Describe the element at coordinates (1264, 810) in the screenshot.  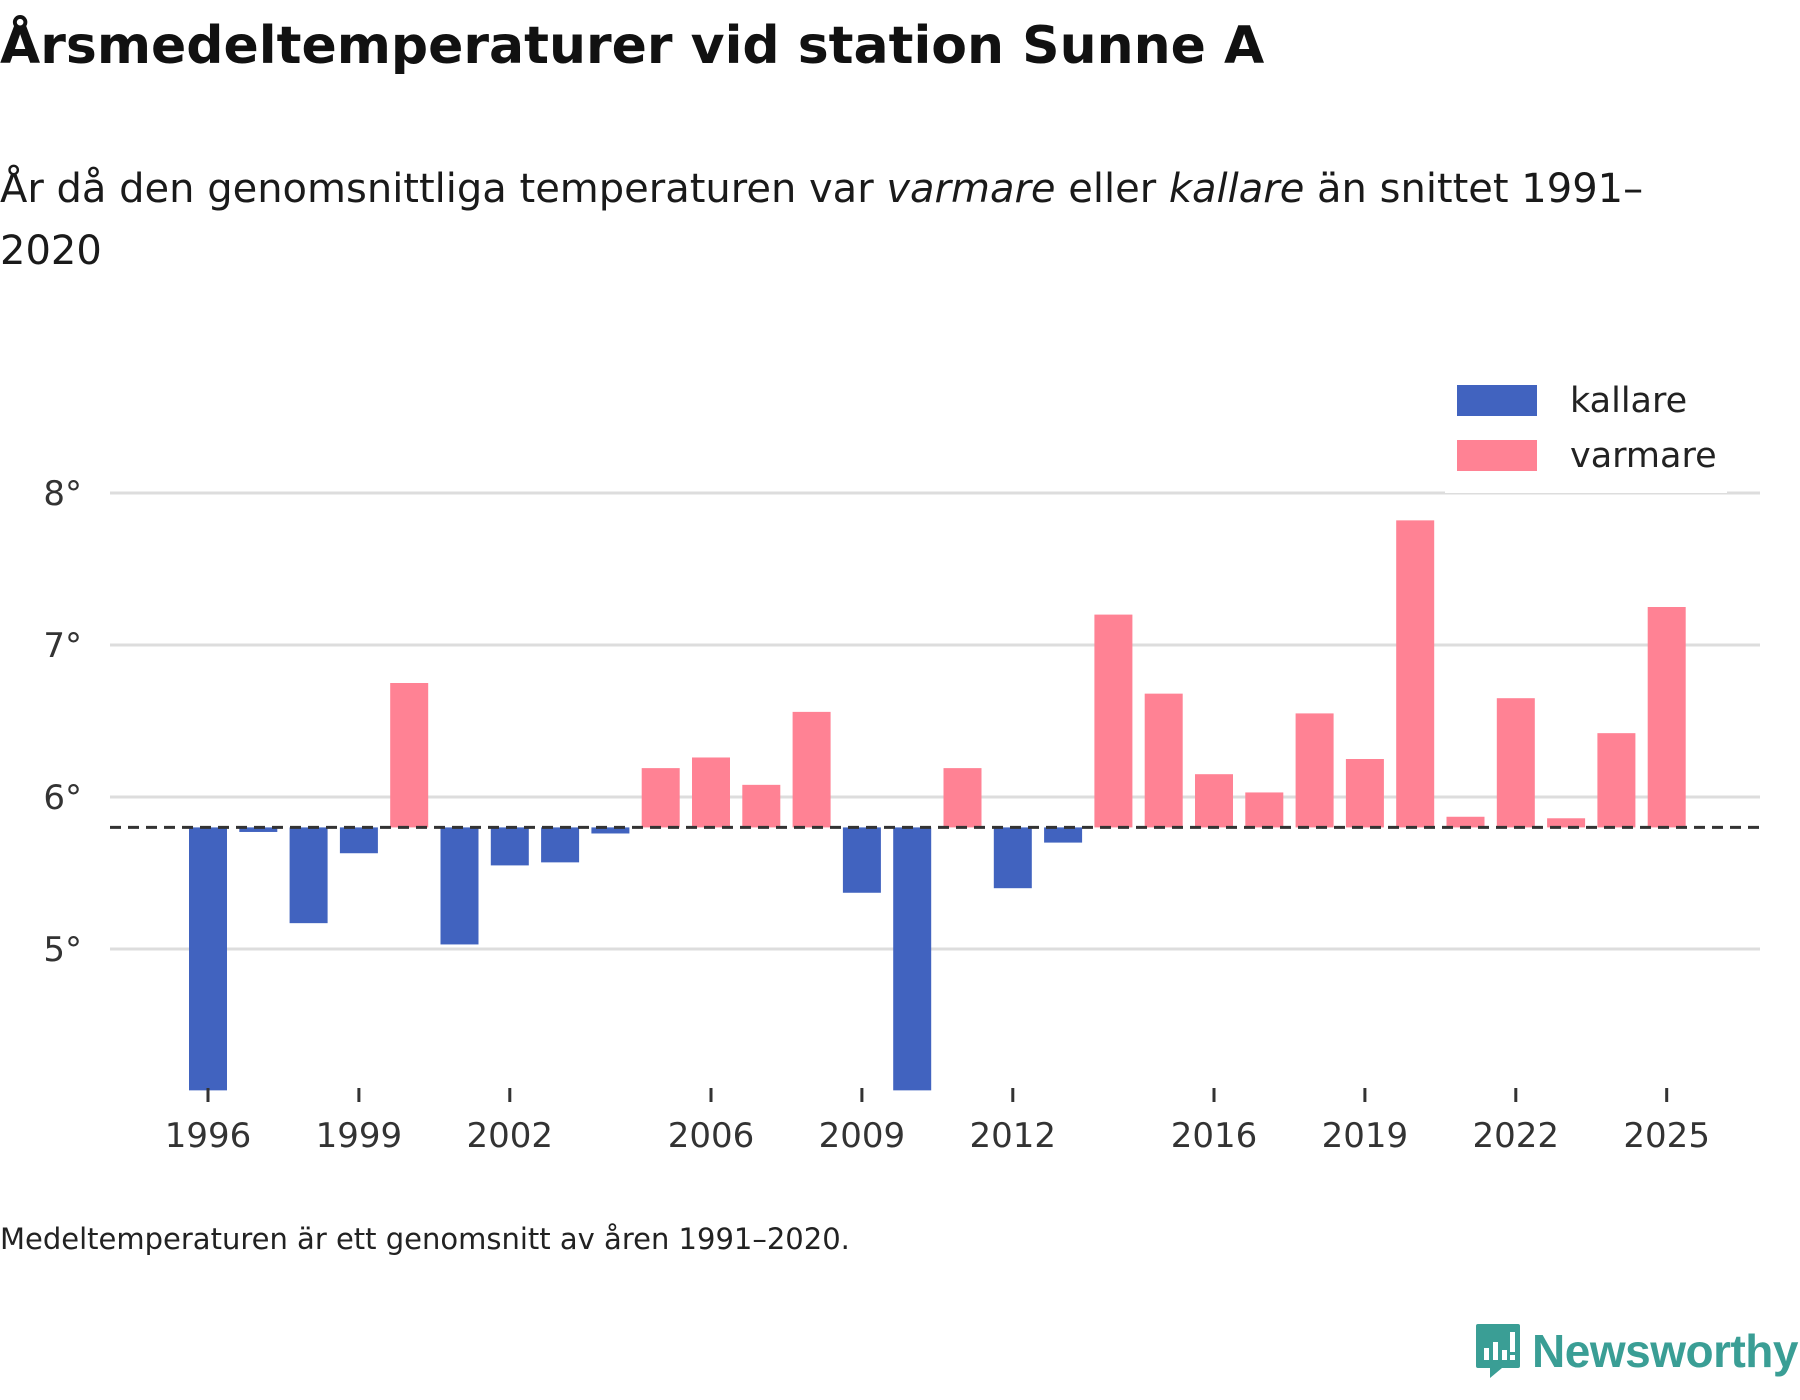
I see `bar-2017` at that location.